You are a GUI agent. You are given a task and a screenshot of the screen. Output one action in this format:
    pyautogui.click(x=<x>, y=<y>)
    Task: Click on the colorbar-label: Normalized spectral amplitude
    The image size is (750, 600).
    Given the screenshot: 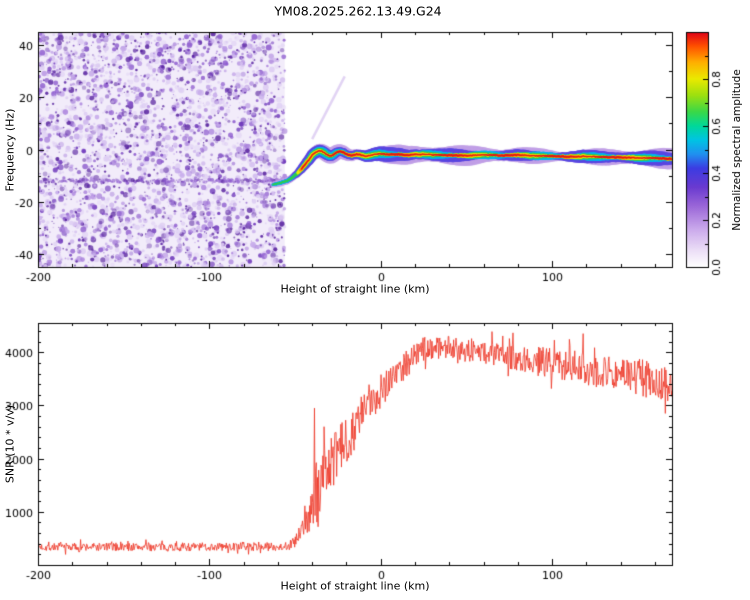 What is the action you would take?
    pyautogui.click(x=737, y=150)
    